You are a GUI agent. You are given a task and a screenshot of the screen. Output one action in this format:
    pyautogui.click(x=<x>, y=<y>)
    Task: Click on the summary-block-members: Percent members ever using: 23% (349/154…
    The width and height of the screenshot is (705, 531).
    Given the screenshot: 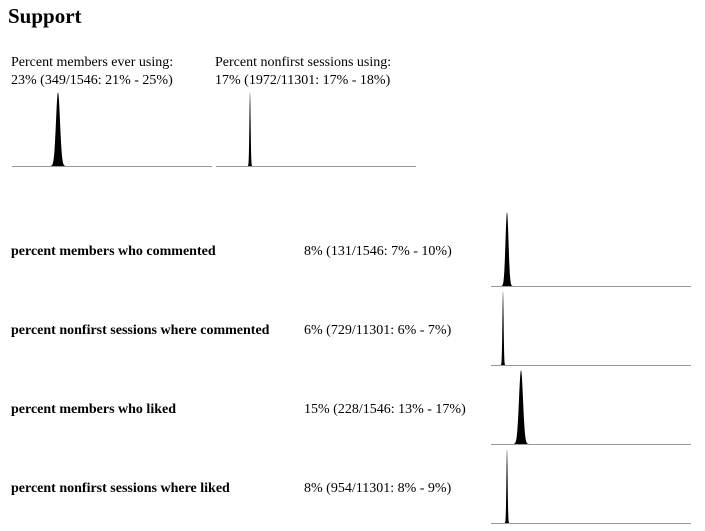 What is the action you would take?
    pyautogui.click(x=92, y=72)
    